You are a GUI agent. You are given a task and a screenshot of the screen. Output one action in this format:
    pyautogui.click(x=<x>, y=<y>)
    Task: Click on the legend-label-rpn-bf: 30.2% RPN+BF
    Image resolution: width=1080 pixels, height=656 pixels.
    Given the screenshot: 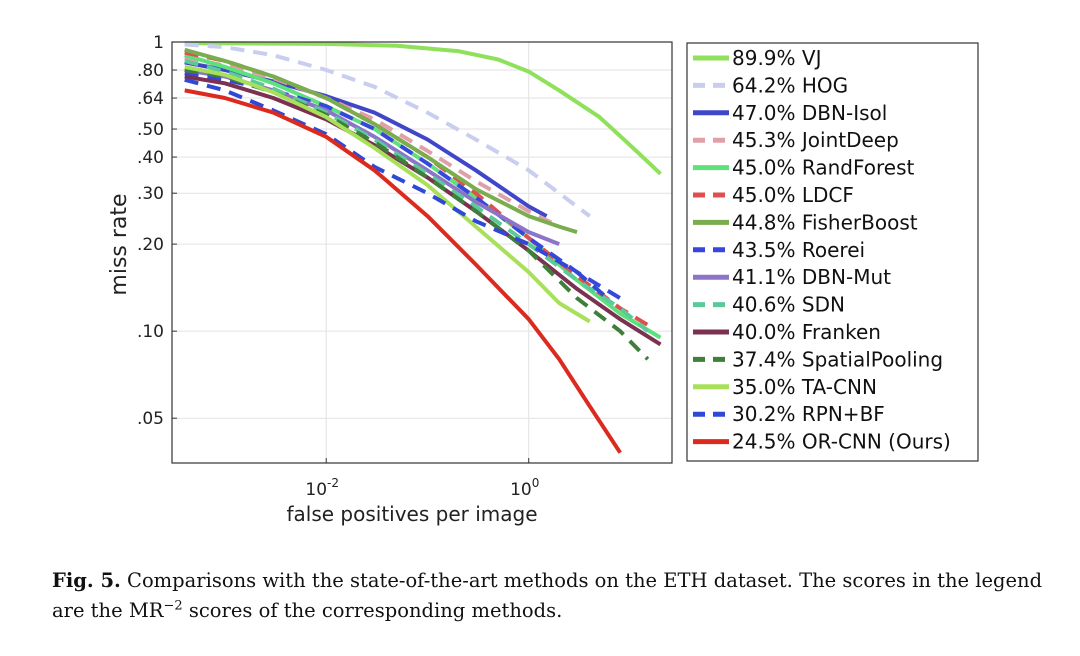 What is the action you would take?
    pyautogui.click(x=808, y=414)
    